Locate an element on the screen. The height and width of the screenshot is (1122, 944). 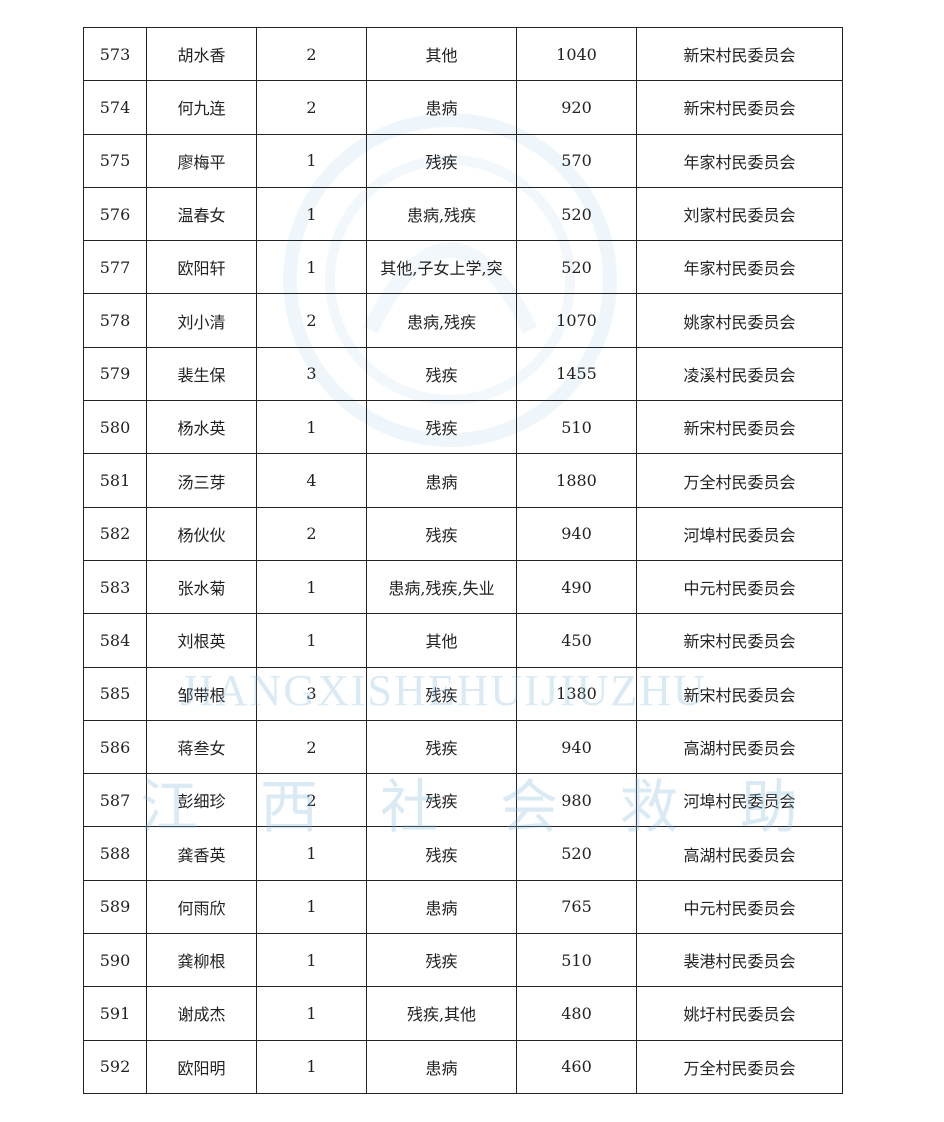
row-number-cell: 583 is located at coordinates (115, 587).